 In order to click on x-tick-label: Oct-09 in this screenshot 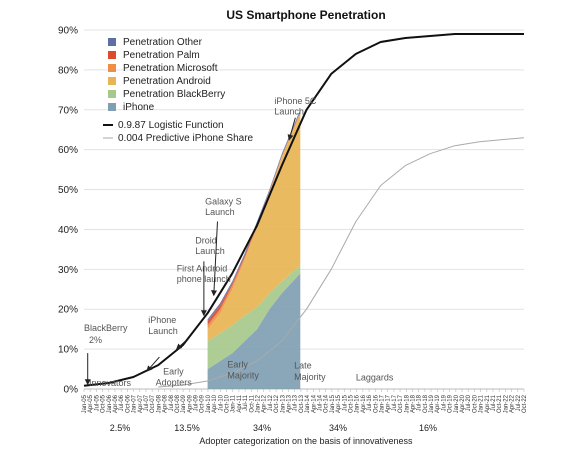, I will do `click(203, 403)`.